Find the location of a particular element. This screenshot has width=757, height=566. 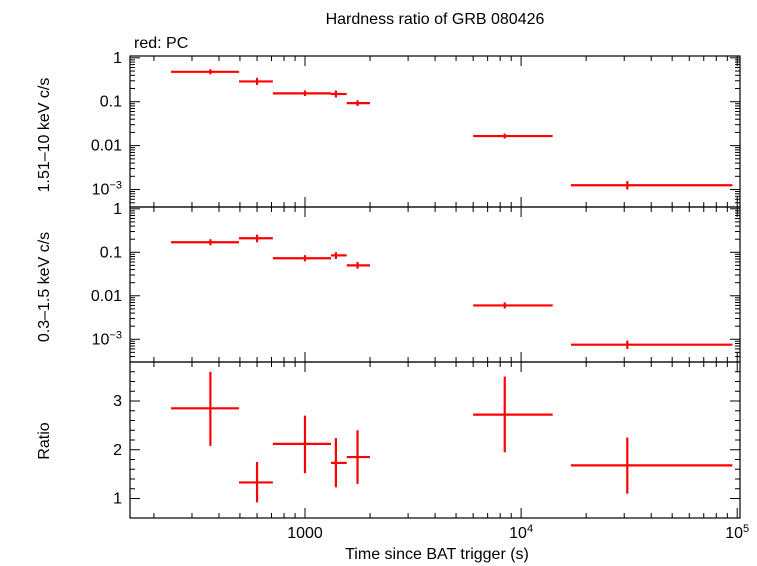

y-tick-label-ratio: 1 is located at coordinates (117, 499).